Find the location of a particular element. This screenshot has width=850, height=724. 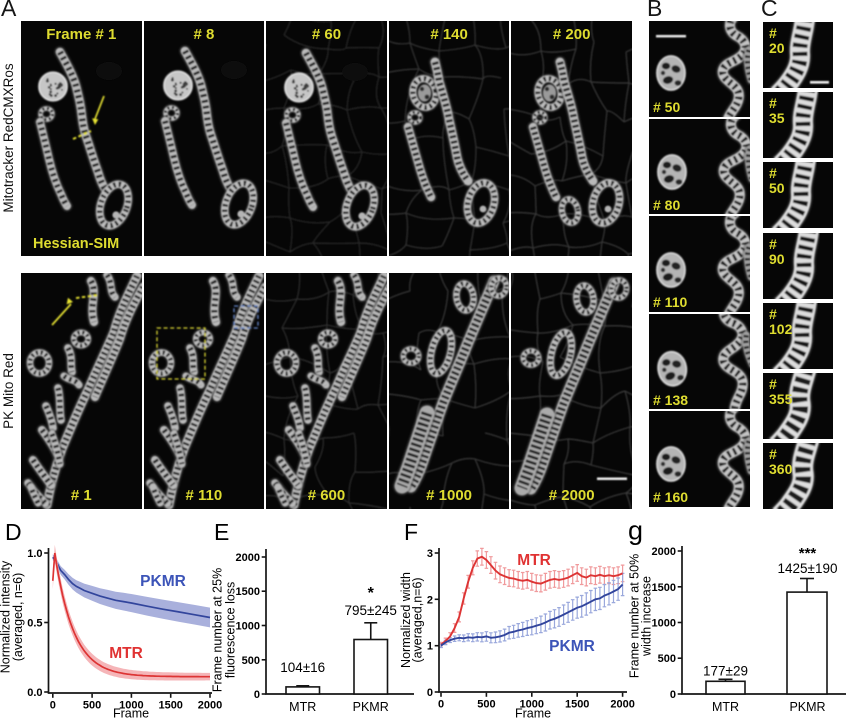

svg-text: 0.0 is located at coordinates (34, 693).